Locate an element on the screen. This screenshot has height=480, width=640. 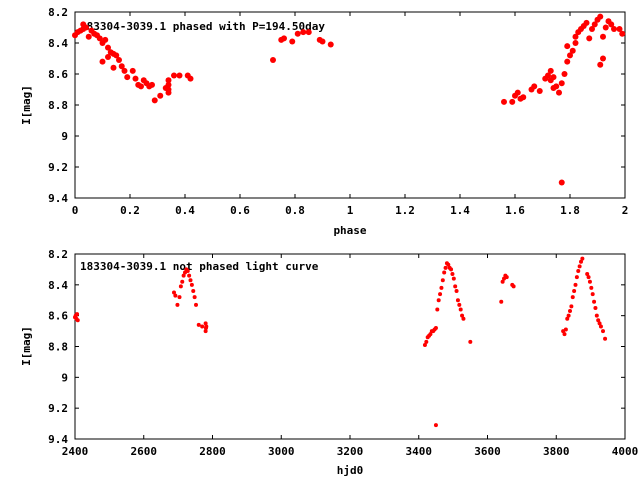
y-tick-label: 9.4 is located at coordinates (58, 439).